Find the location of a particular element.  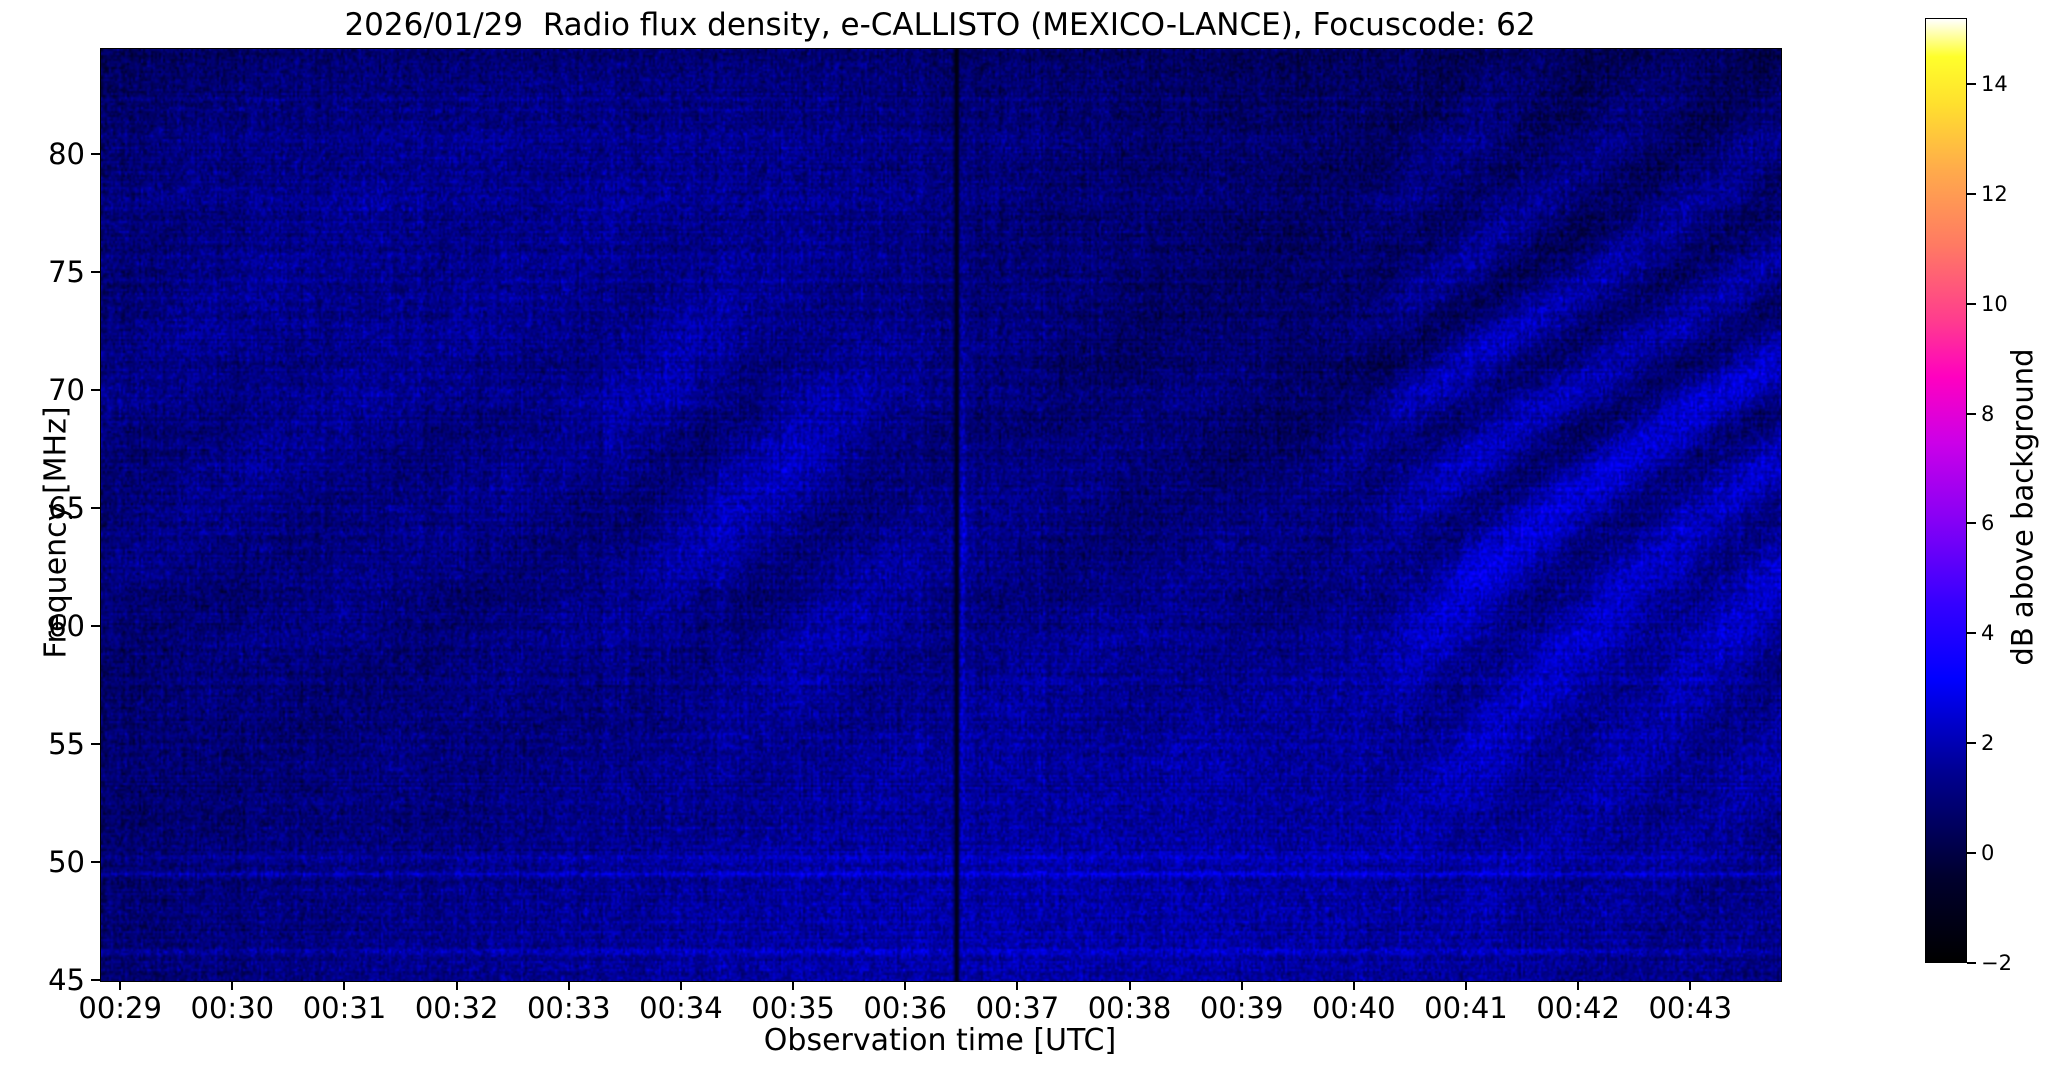

y-tick-label: 60 is located at coordinates (66, 626).